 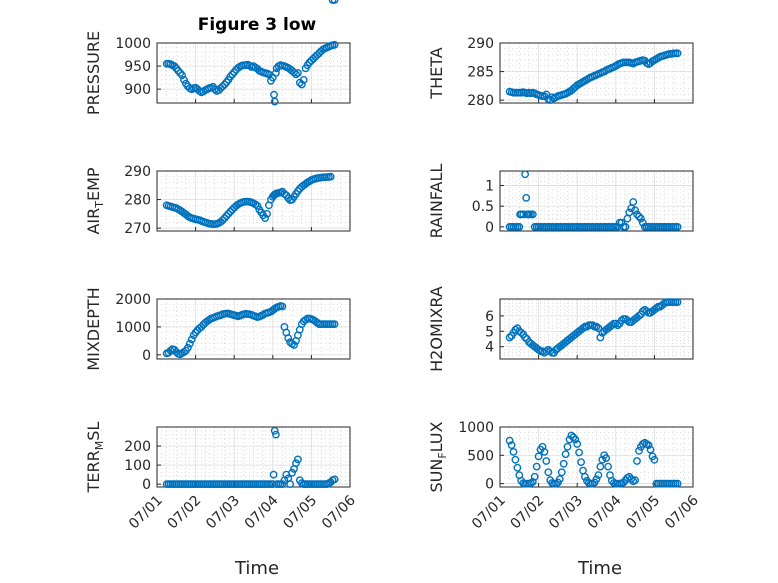 I want to click on y-axis-label-sun_flux: SUNFLUX, so click(x=438, y=456).